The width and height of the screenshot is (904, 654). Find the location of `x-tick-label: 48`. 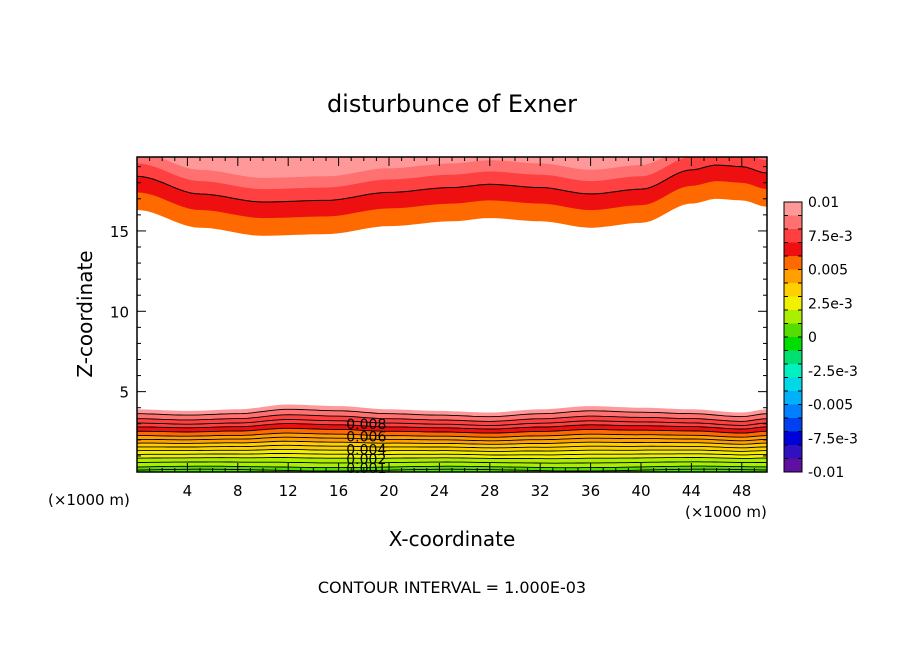

x-tick-label: 48 is located at coordinates (741, 491).